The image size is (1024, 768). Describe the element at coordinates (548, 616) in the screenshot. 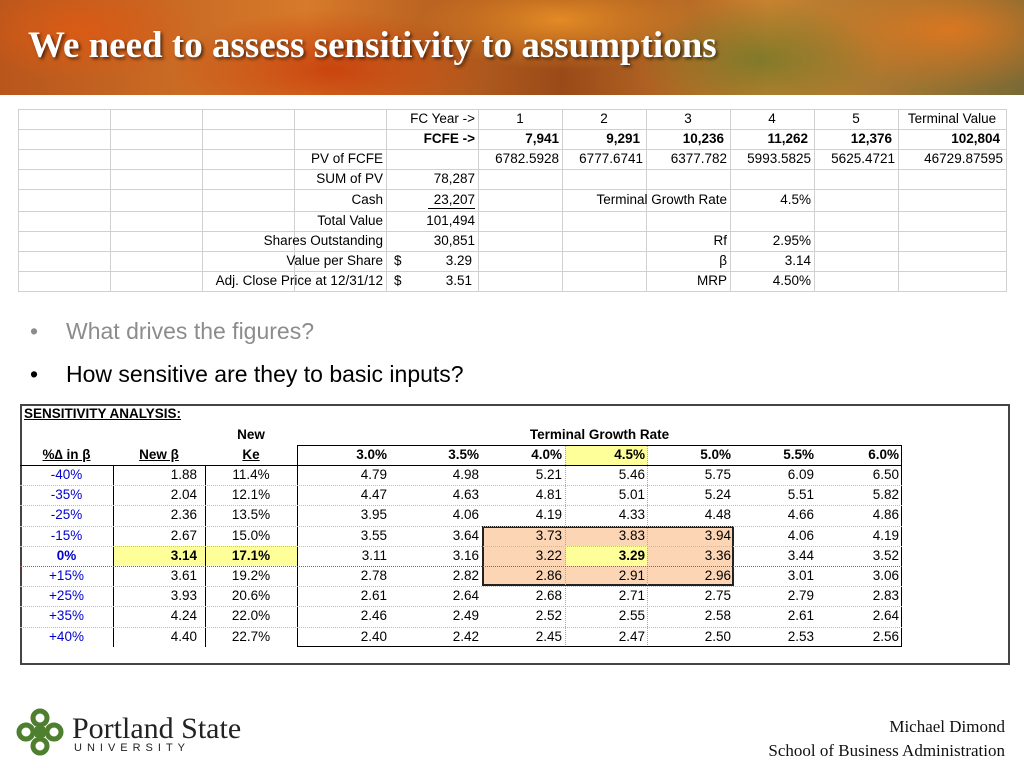

I see `sensitivity-value: 2.52` at that location.